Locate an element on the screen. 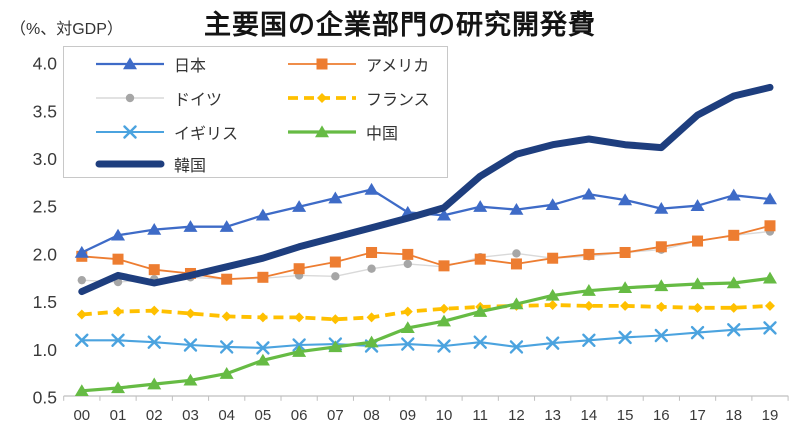  x-tick-label: 11 is located at coordinates (480, 415).